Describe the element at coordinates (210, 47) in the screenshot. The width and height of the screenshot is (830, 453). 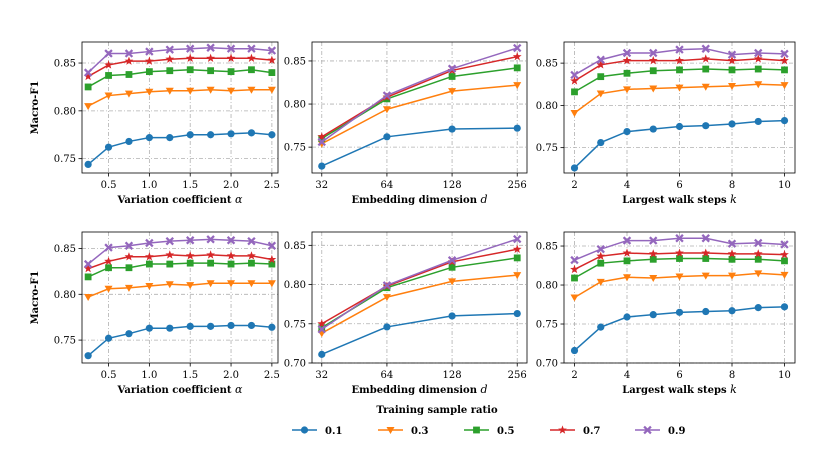
I see `data-point: 0.9 @ 1.75 = 0.866` at that location.